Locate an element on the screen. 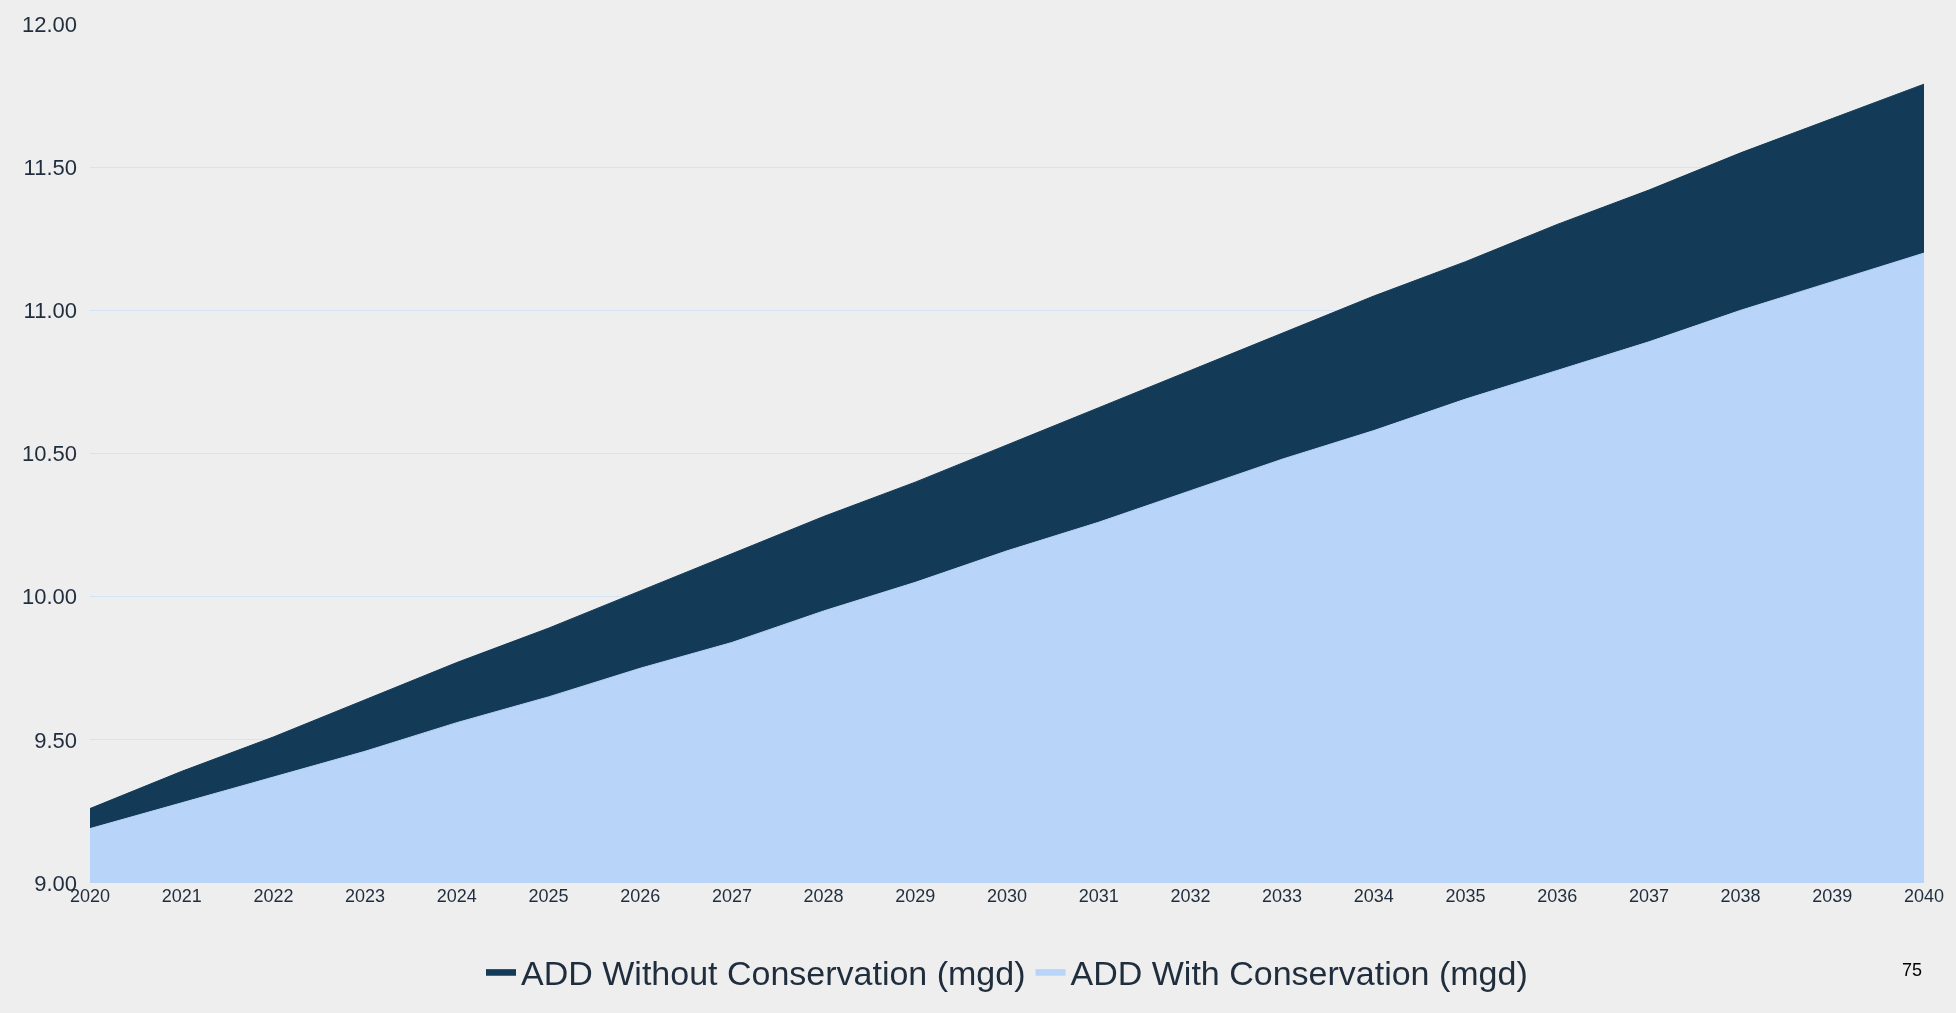 This screenshot has height=1013, width=1956. x-tick-label: 2036 is located at coordinates (1557, 896).